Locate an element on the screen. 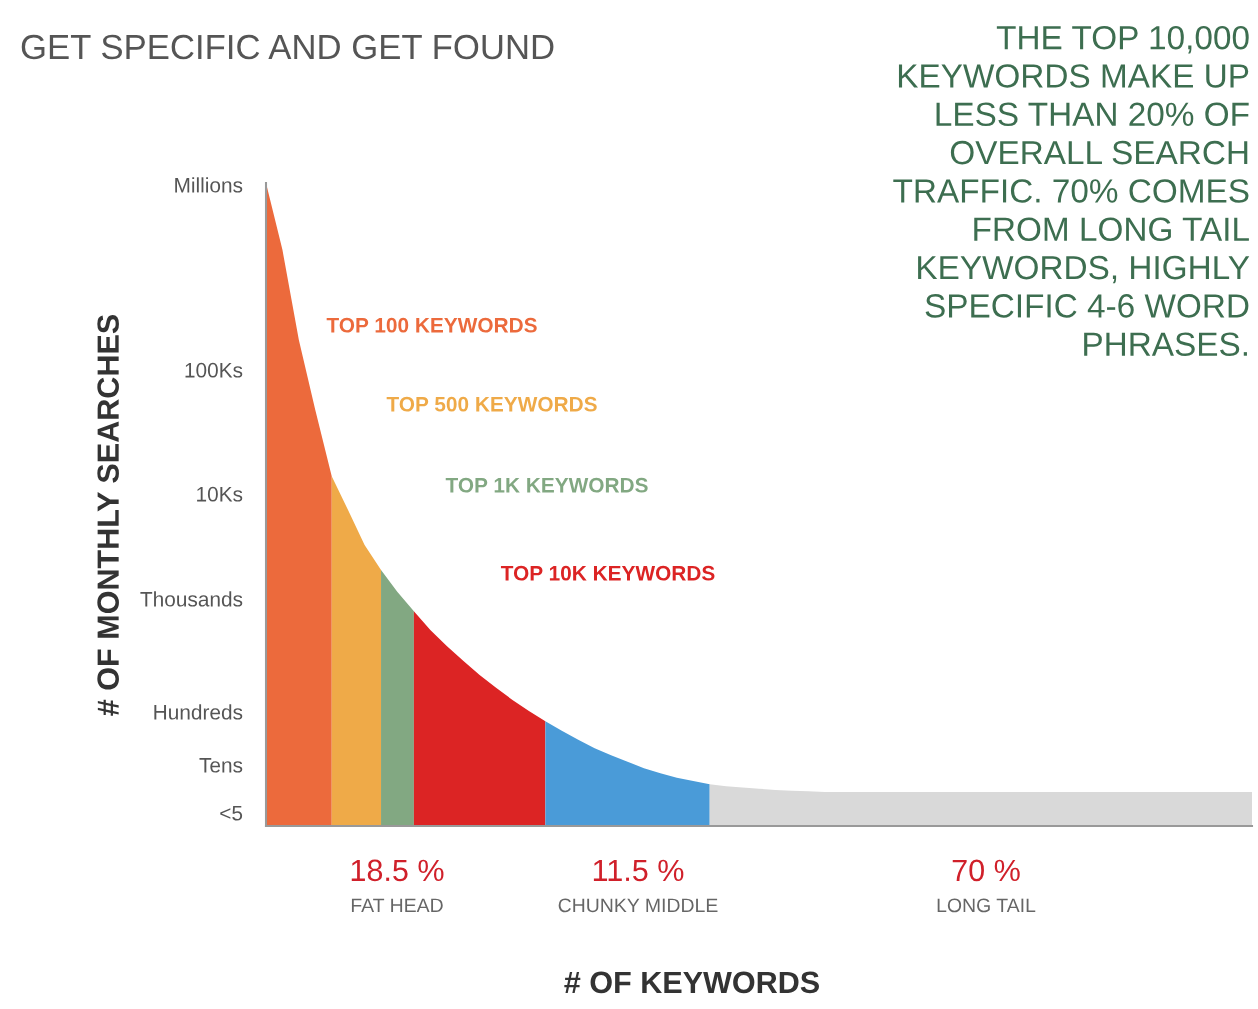  series-label: TOP 100 KEYWORDS is located at coordinates (431, 325).